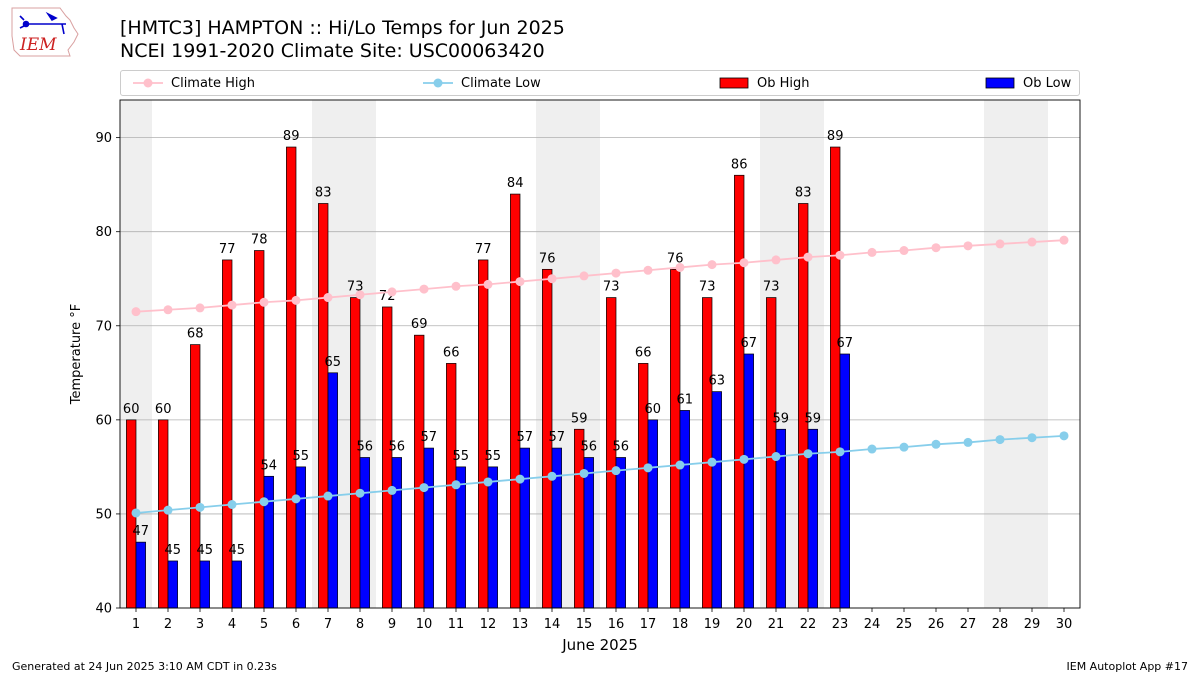 This screenshot has height=675, width=1200. What do you see at coordinates (291, 136) in the screenshot?
I see `ob-high-label-day-6: 89` at bounding box center [291, 136].